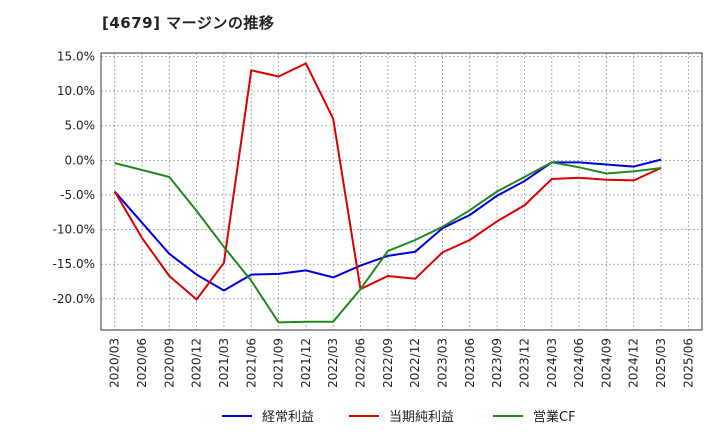  What do you see at coordinates (634, 363) in the screenshot?
I see `x-tick-label: 2024/12` at bounding box center [634, 363].